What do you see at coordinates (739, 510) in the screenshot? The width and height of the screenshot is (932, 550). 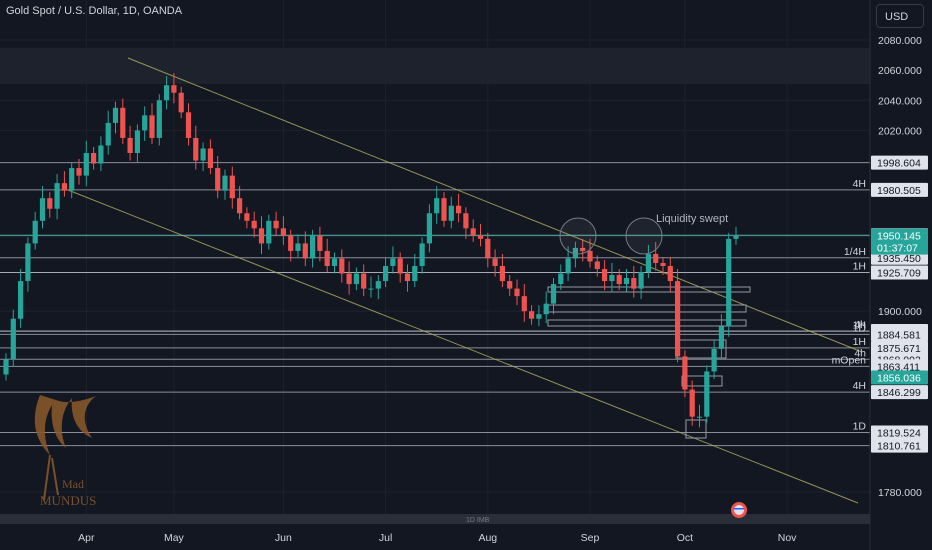 I see `event-icon` at bounding box center [739, 510].